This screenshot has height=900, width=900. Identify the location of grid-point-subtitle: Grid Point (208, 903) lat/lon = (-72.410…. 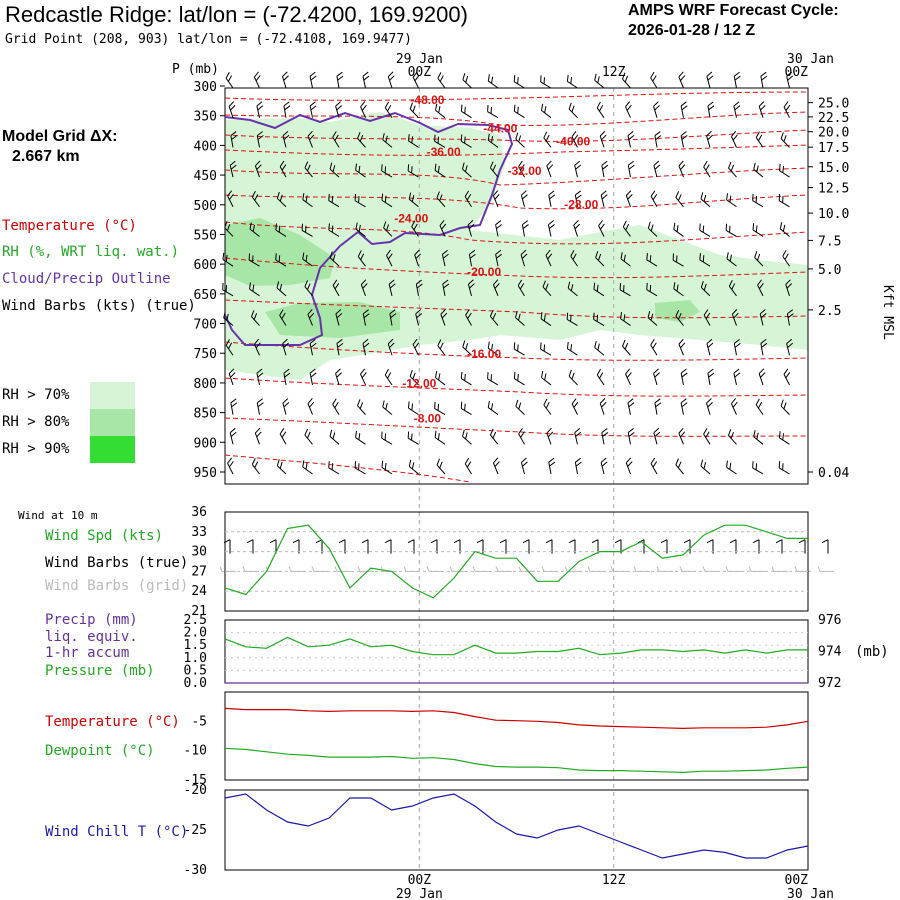
(208, 39).